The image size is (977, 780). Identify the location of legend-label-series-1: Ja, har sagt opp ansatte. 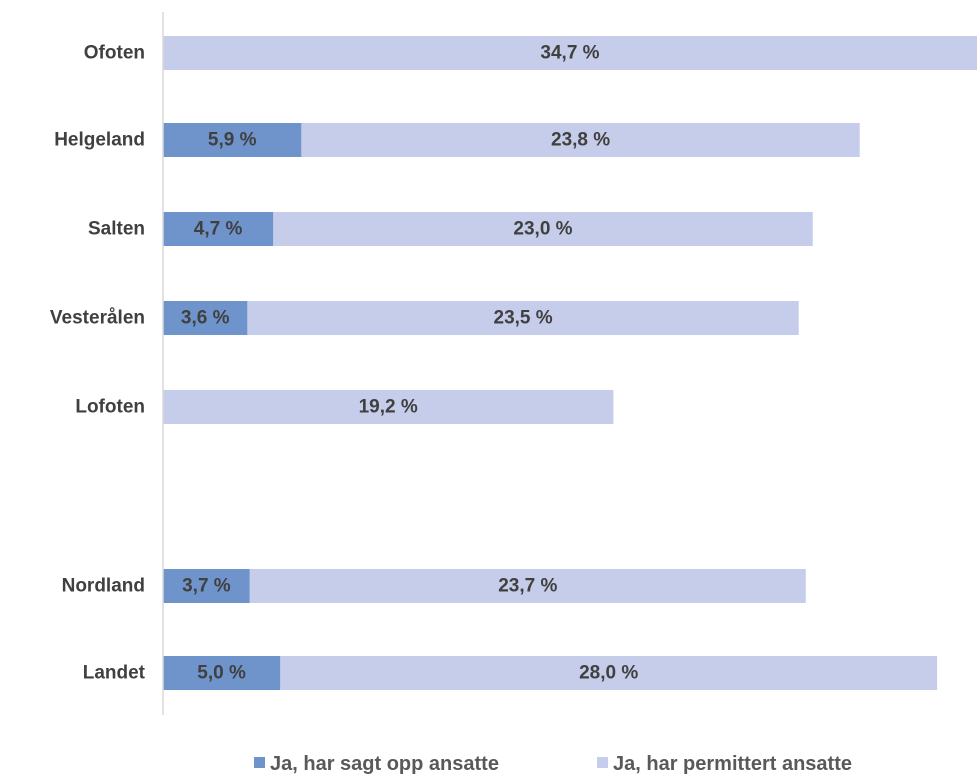
(384, 764).